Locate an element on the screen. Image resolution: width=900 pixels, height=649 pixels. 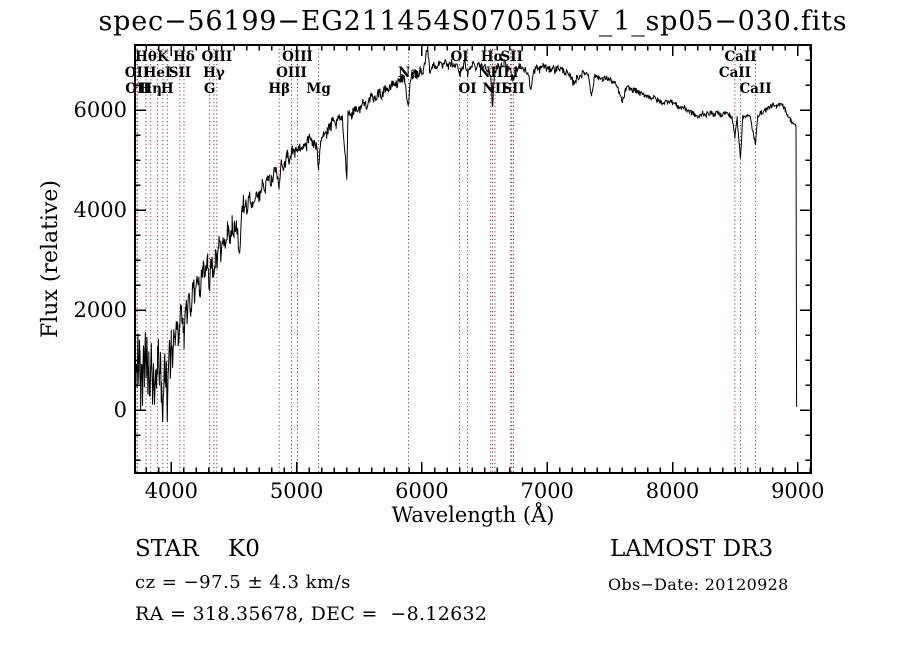
y-axis-tick-label: 2000 is located at coordinates (100, 310).